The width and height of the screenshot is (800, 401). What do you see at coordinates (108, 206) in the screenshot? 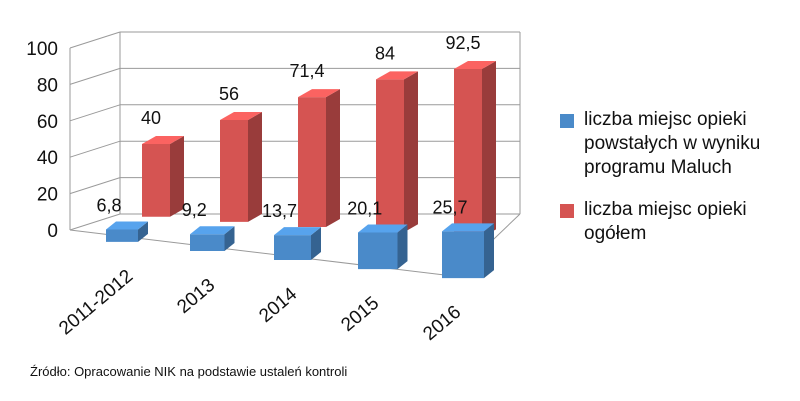
I see `data-label-maluch: 6,8` at bounding box center [108, 206].